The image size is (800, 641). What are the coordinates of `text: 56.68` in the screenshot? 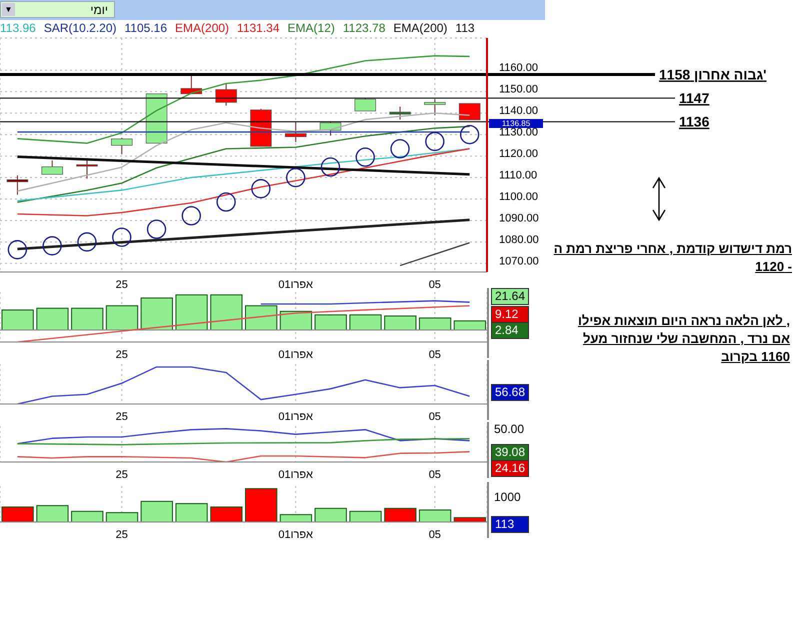 It's located at (510, 392).